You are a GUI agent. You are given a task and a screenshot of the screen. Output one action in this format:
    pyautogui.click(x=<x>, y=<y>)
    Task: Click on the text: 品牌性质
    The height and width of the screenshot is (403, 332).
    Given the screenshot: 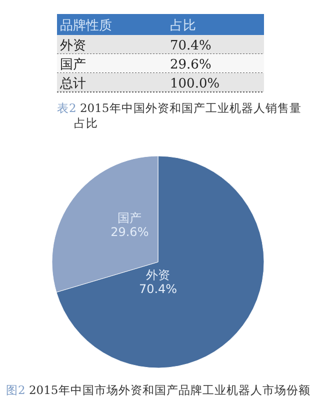 What is the action you would take?
    pyautogui.click(x=86, y=26)
    